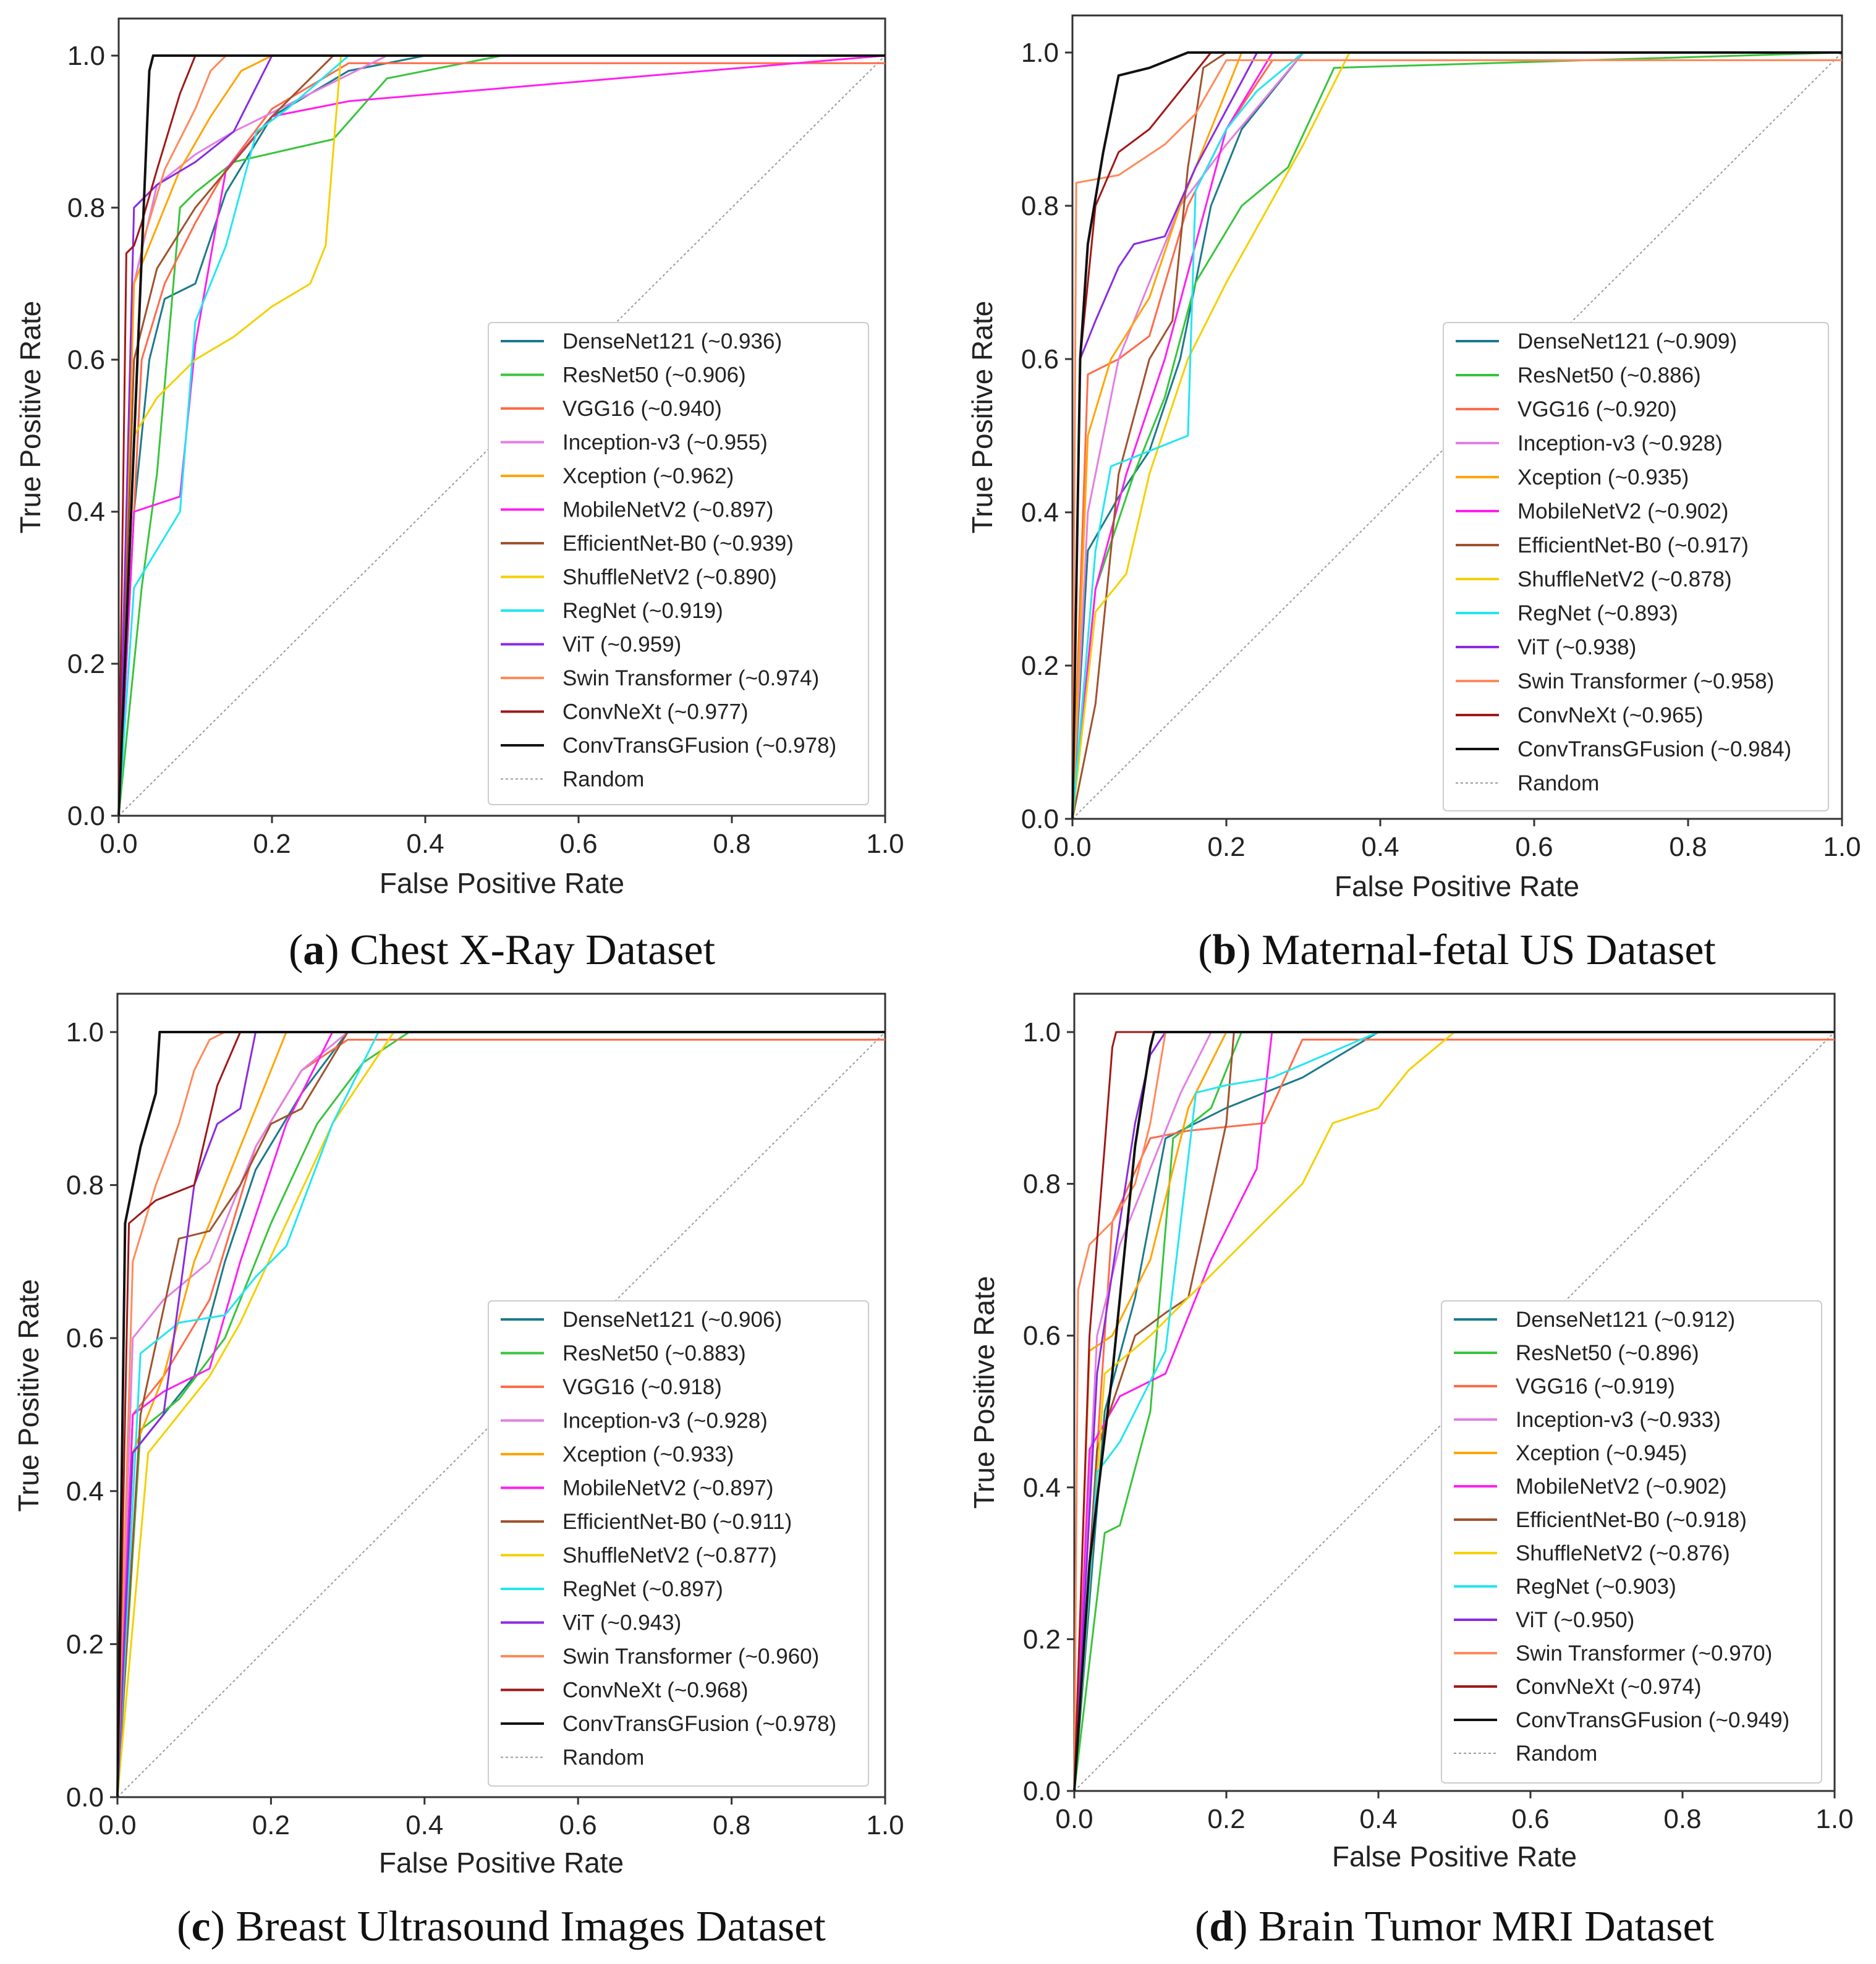 The height and width of the screenshot is (1964, 1876). Describe the element at coordinates (1224, 950) in the screenshot. I see `caption-letter: b` at that location.